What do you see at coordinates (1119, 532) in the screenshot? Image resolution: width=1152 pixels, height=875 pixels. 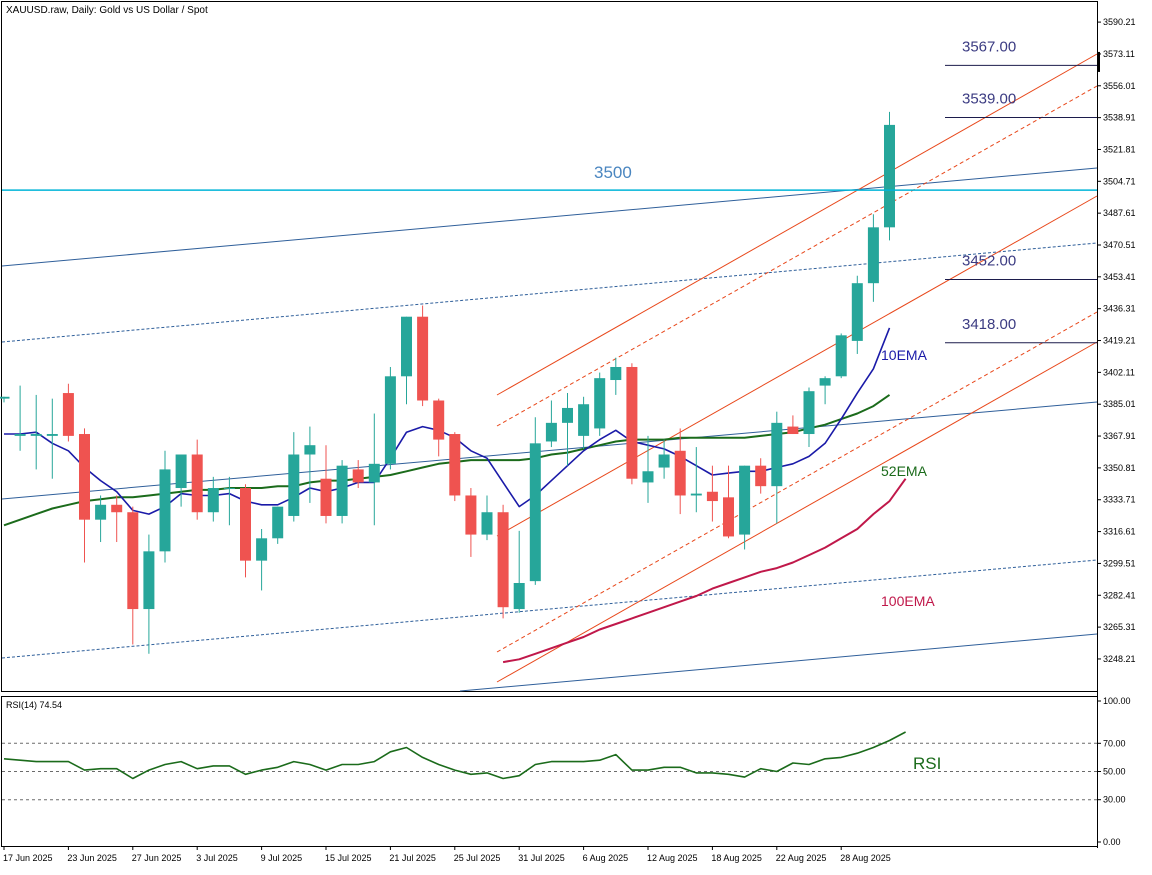 I see `price-tick-label: 3316.61` at bounding box center [1119, 532].